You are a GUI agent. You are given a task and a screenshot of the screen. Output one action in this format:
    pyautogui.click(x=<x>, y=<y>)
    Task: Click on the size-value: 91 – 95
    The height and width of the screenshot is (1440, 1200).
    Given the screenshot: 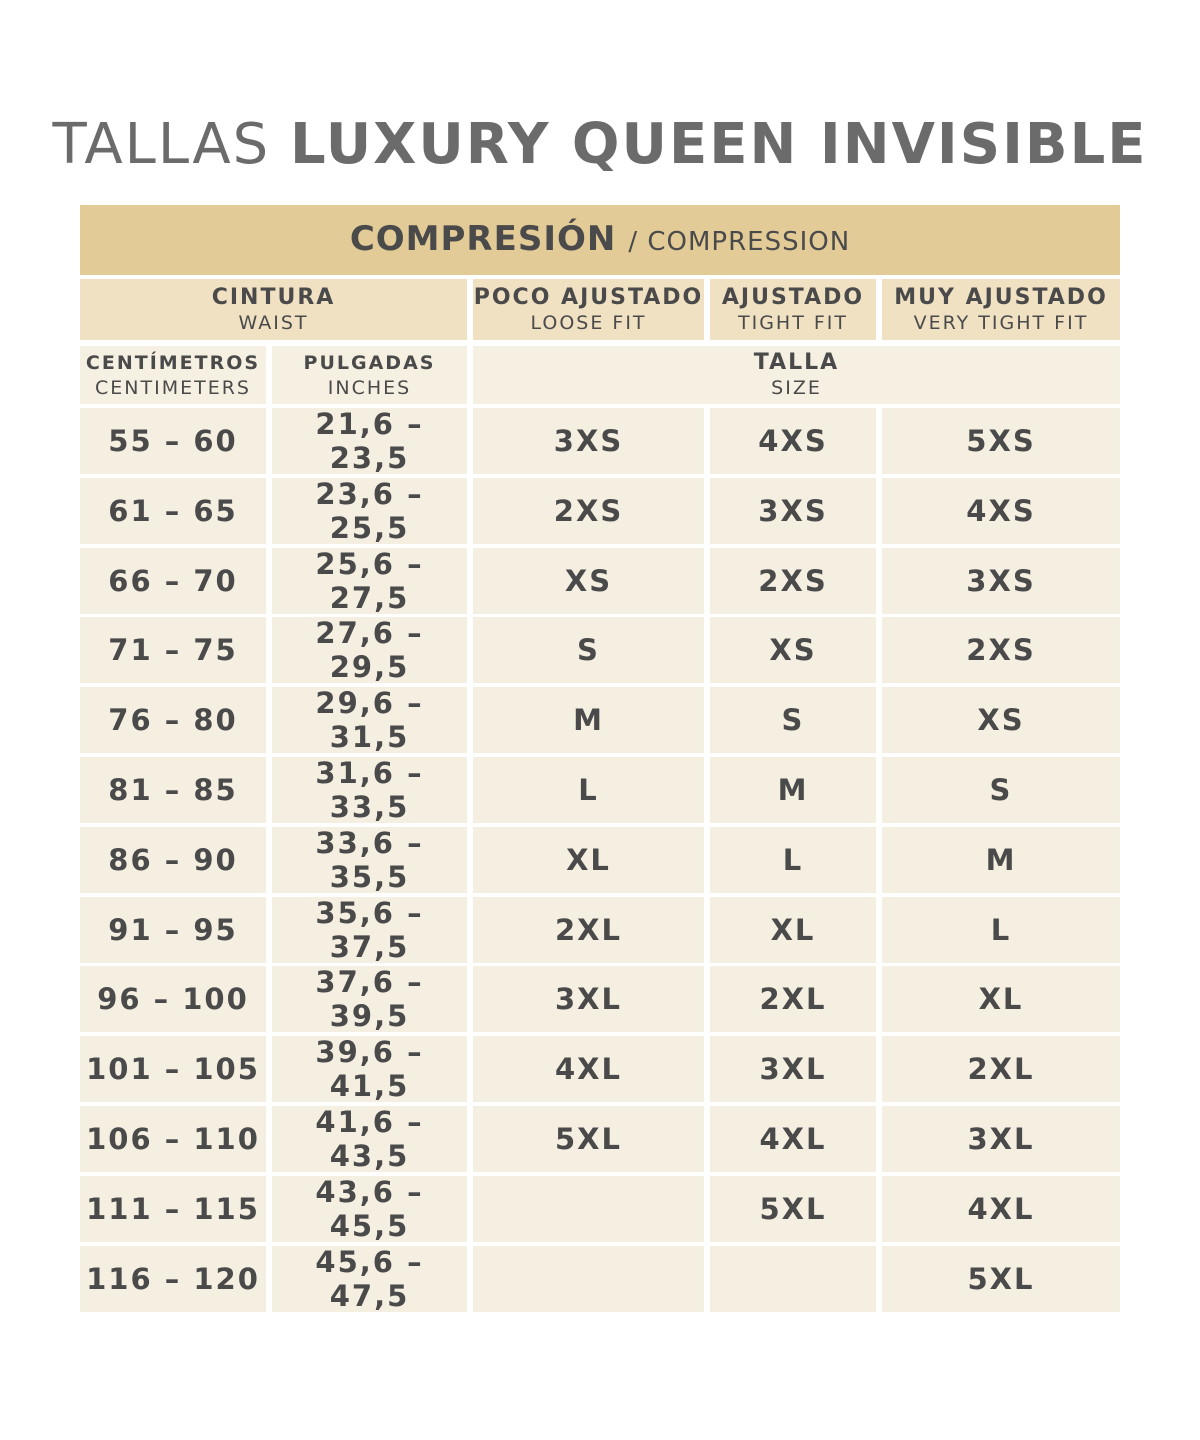 What is the action you would take?
    pyautogui.click(x=173, y=929)
    